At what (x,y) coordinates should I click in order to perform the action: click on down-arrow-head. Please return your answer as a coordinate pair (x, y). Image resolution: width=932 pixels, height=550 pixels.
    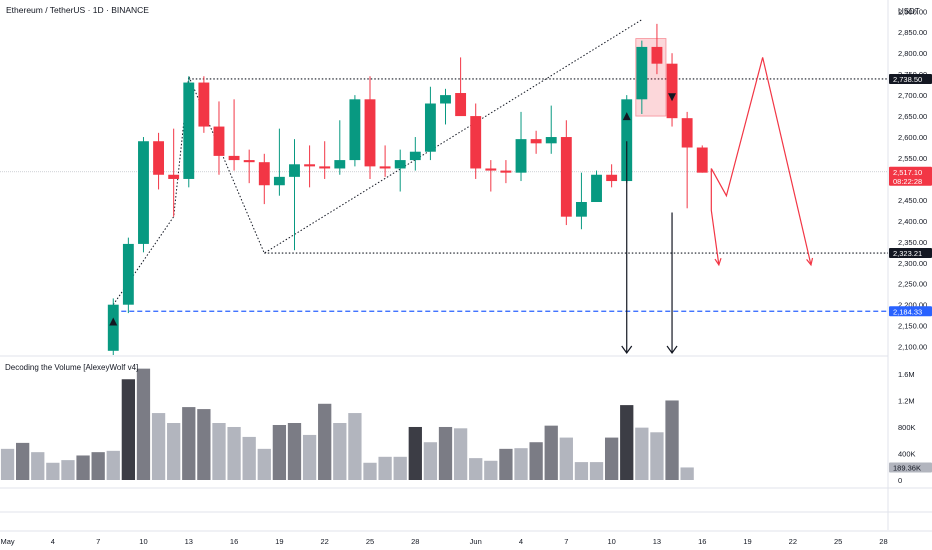
    Looking at the image, I should click on (672, 350).